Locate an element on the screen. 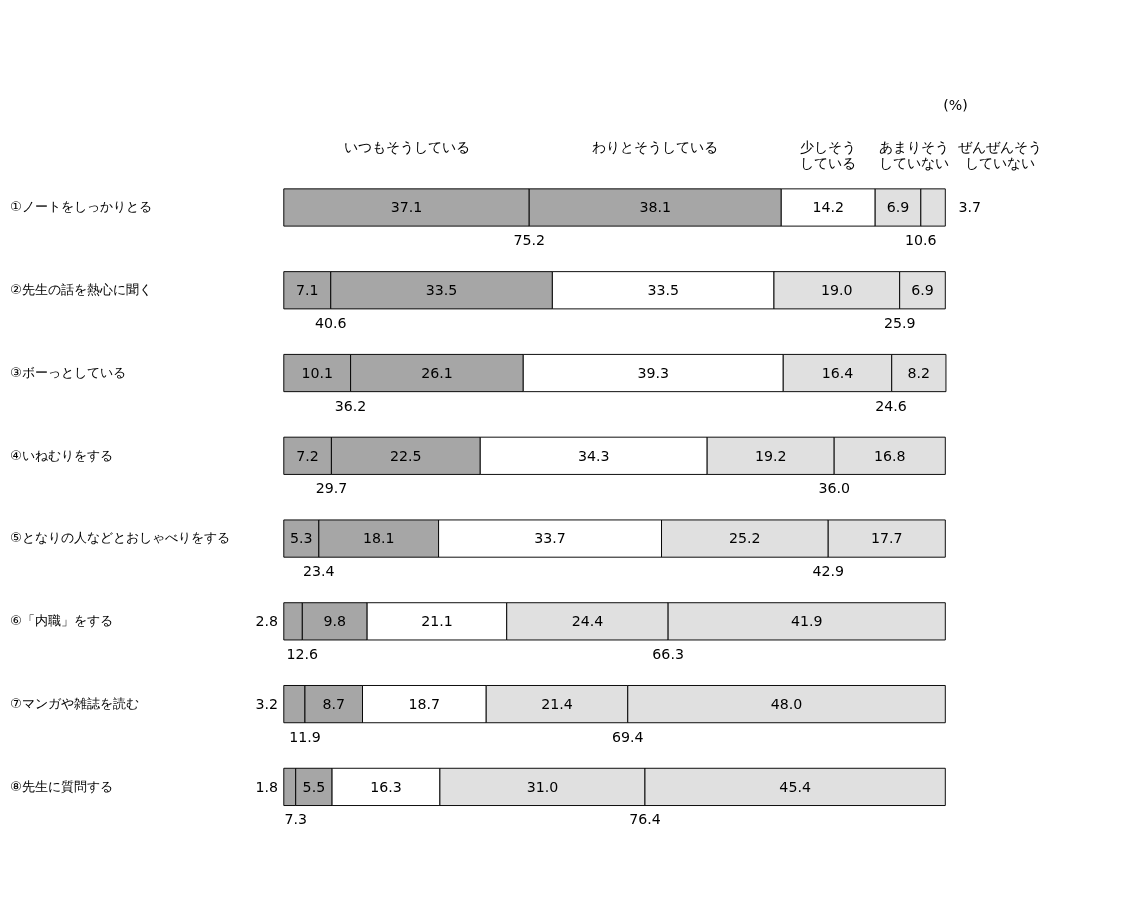  data-label: 5.3 is located at coordinates (301, 538).